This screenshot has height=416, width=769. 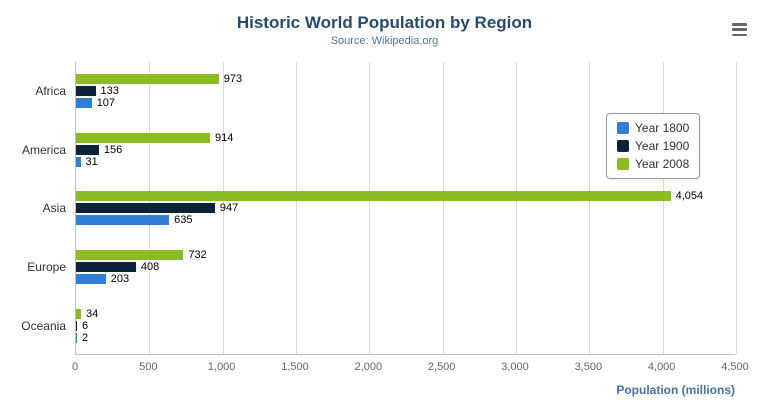 What do you see at coordinates (154, 138) in the screenshot?
I see `bar-america-year-2008: 914` at bounding box center [154, 138].